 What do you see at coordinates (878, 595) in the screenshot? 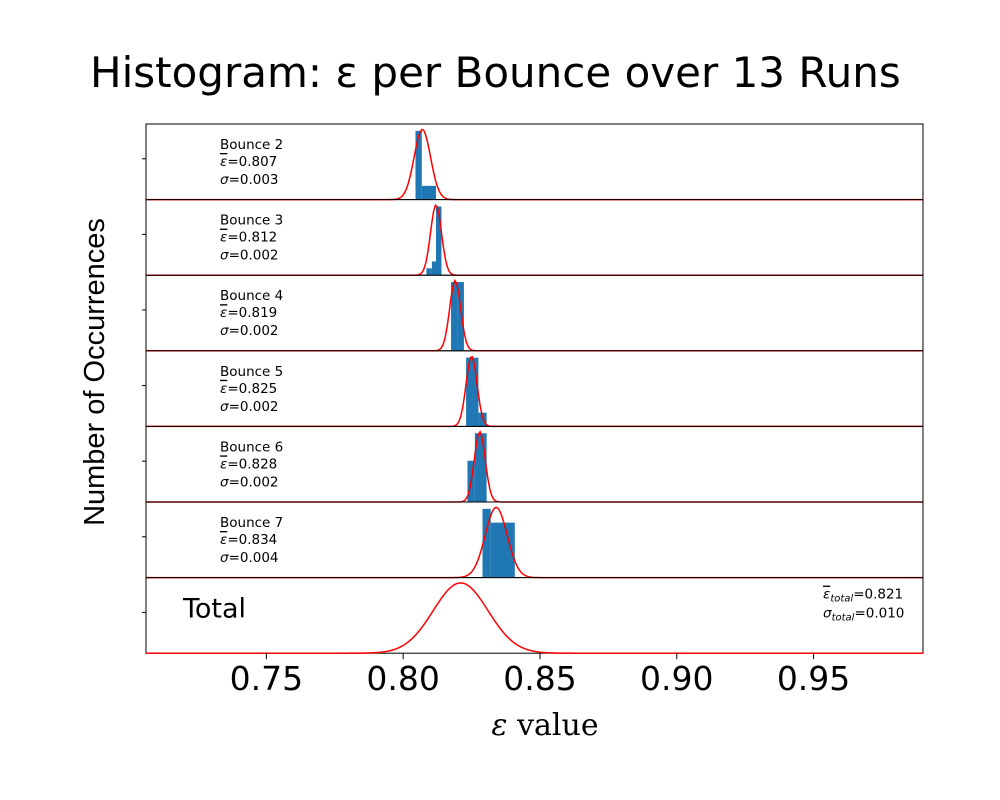
I see `total-mean-value: =0.821` at bounding box center [878, 595].